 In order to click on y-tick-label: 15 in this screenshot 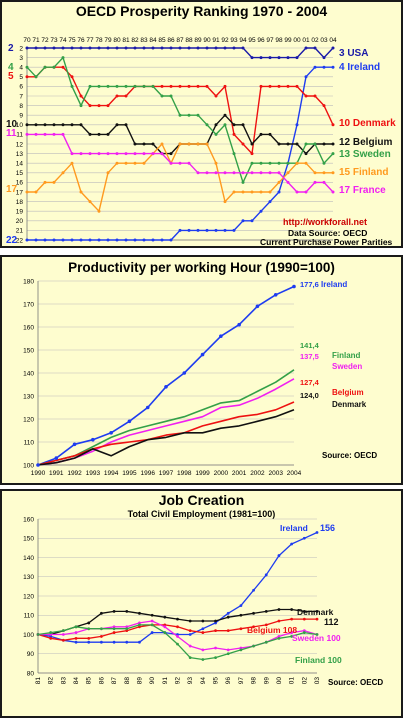, I will do `click(20, 173)`.